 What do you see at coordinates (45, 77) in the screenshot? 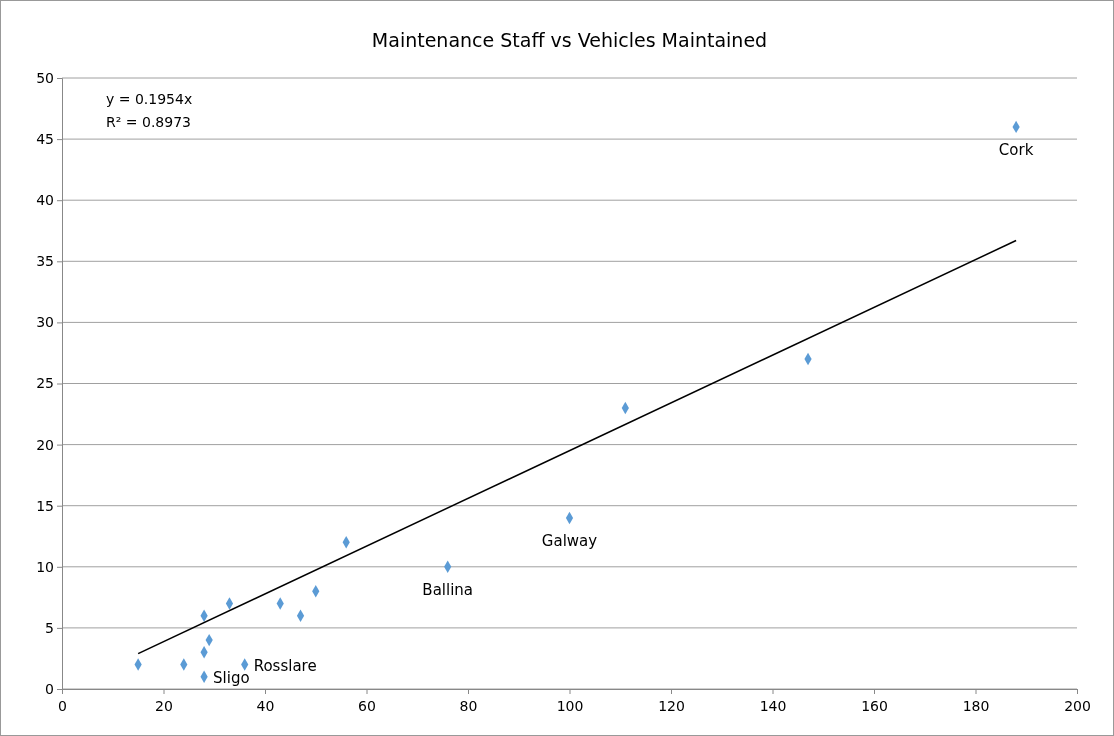
I see `y-tick-label: 50` at bounding box center [45, 77].